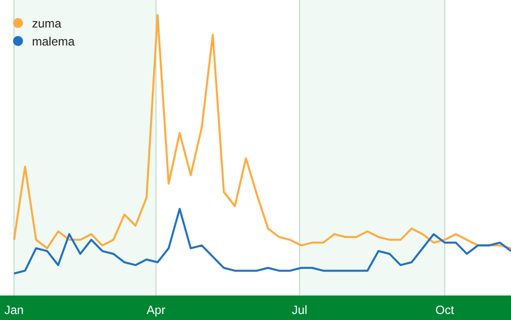 This screenshot has width=511, height=320. I want to click on x-tick-label: Jul, so click(300, 310).